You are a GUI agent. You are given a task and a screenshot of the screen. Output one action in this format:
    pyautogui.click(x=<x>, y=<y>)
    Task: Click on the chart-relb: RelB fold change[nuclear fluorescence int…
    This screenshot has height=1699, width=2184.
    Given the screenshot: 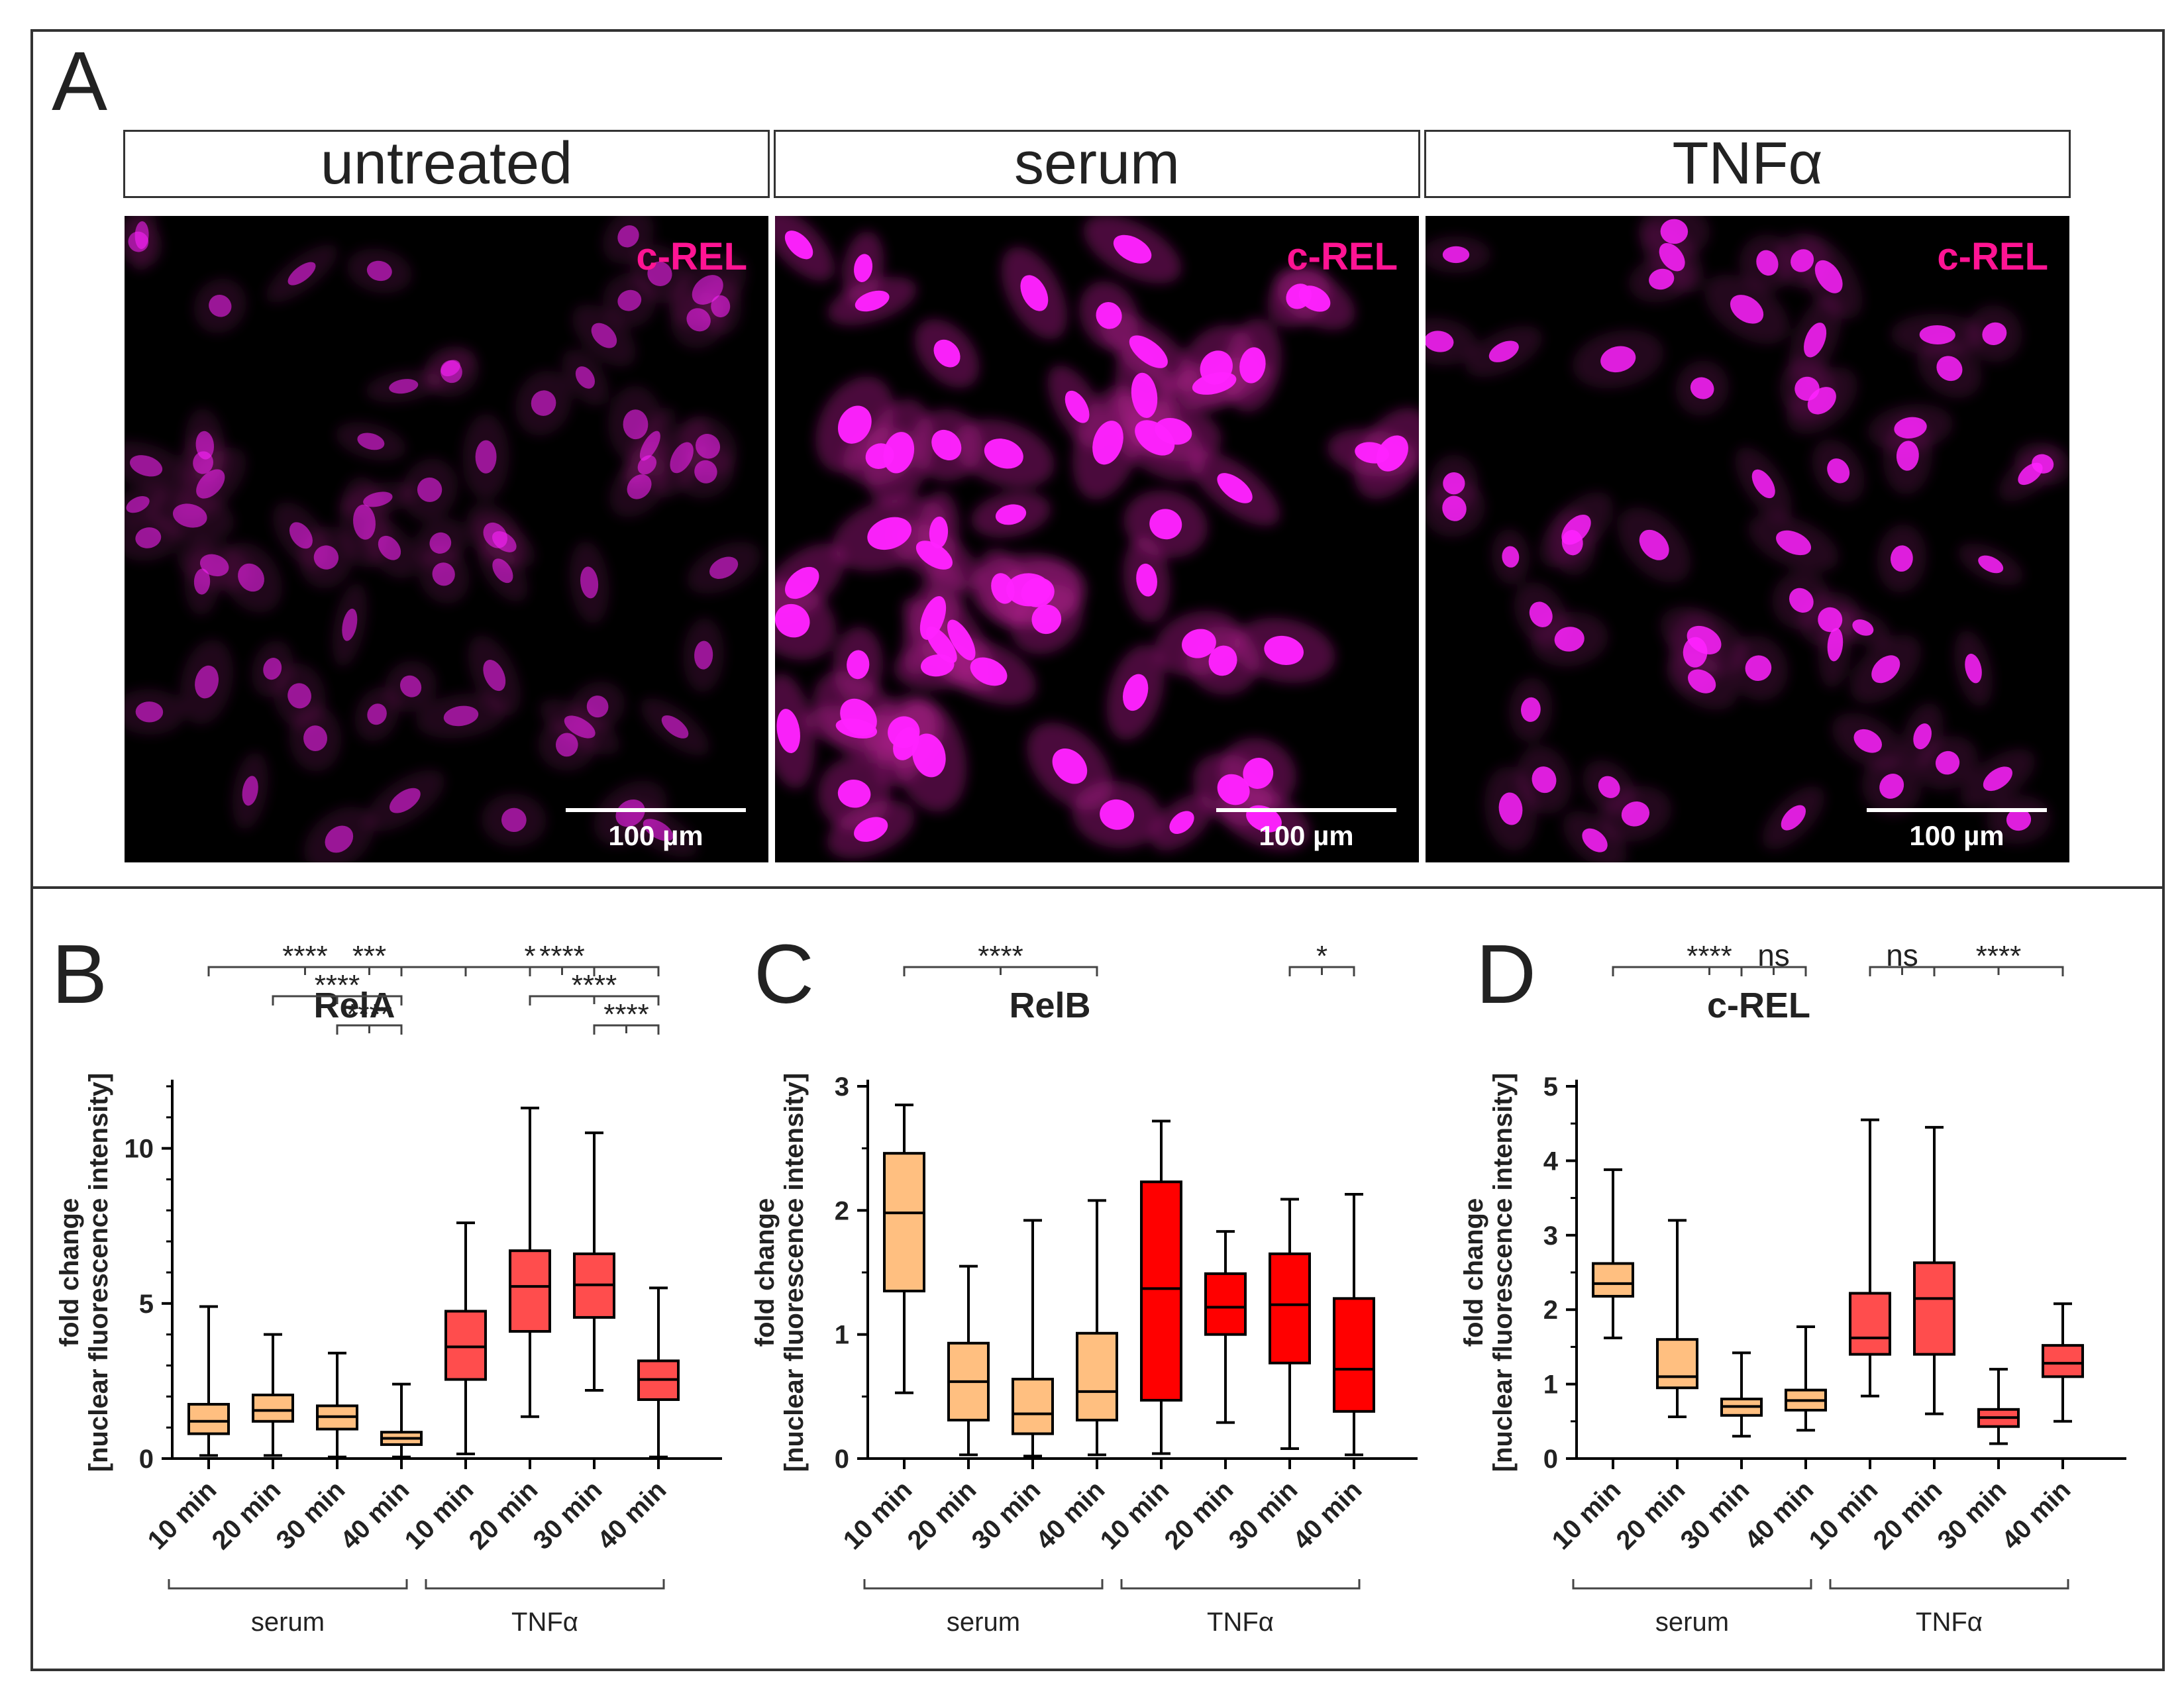 What is the action you would take?
    pyautogui.click(x=1099, y=1298)
    